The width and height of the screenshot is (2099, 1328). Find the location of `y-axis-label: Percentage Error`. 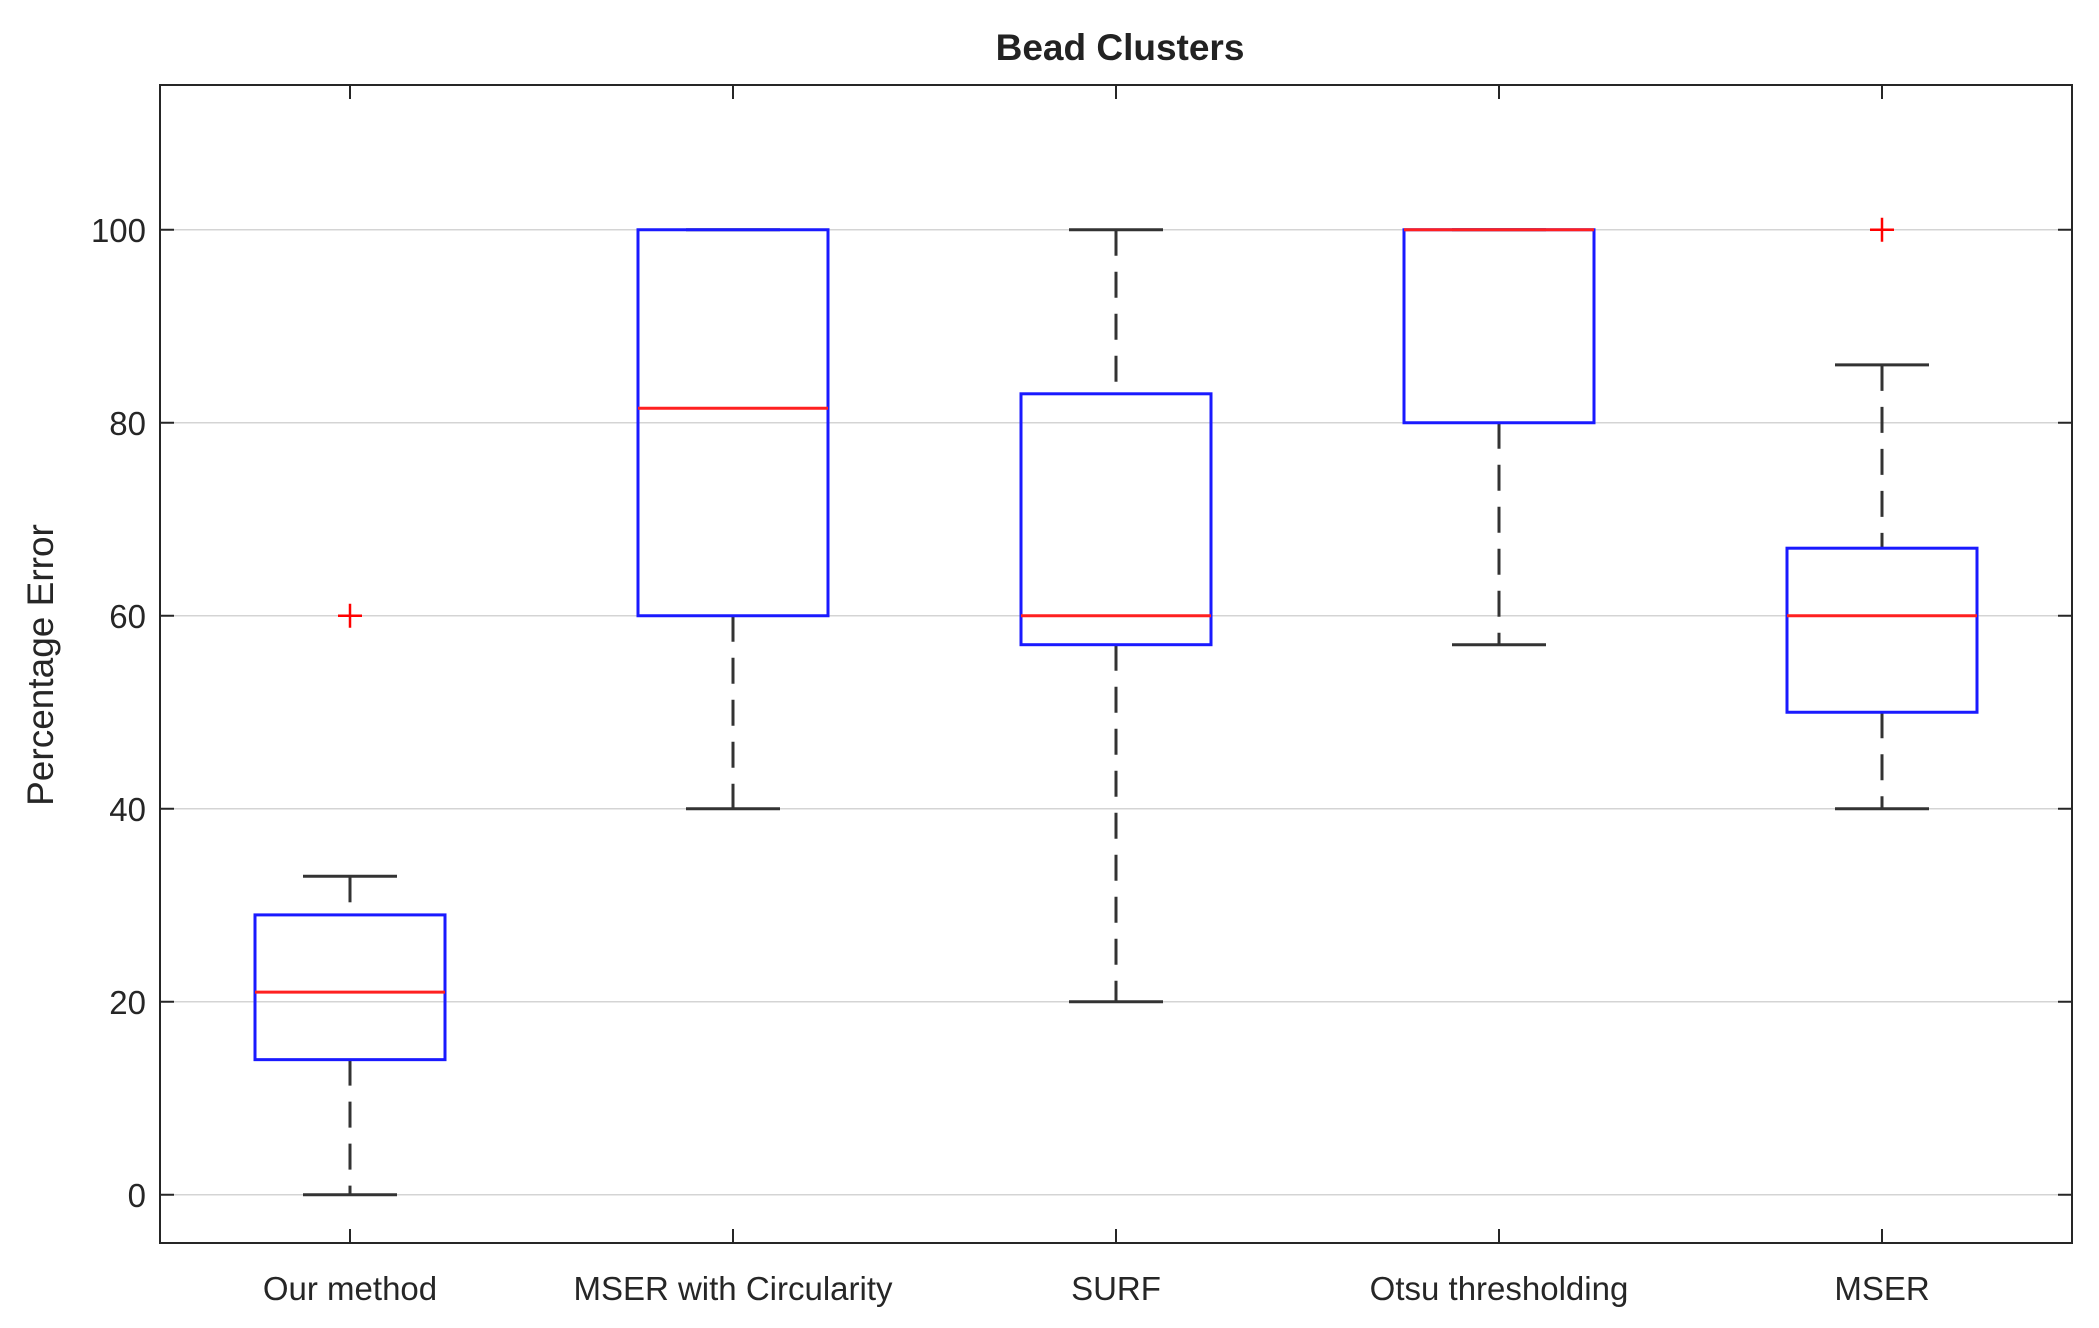

y-axis-label: Percentage Error is located at coordinates (40, 665).